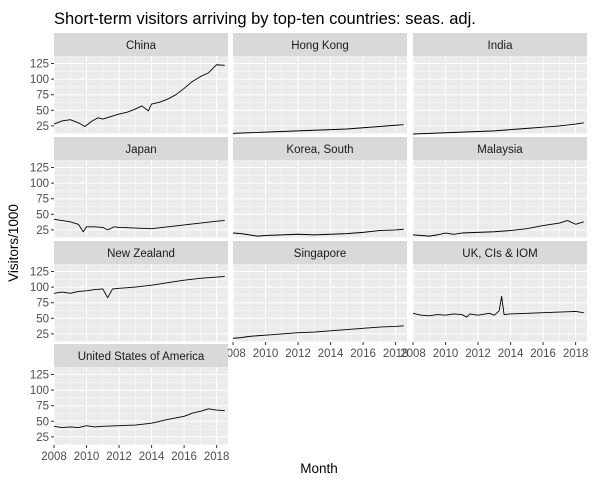  I want to click on strip-india, so click(500, 44).